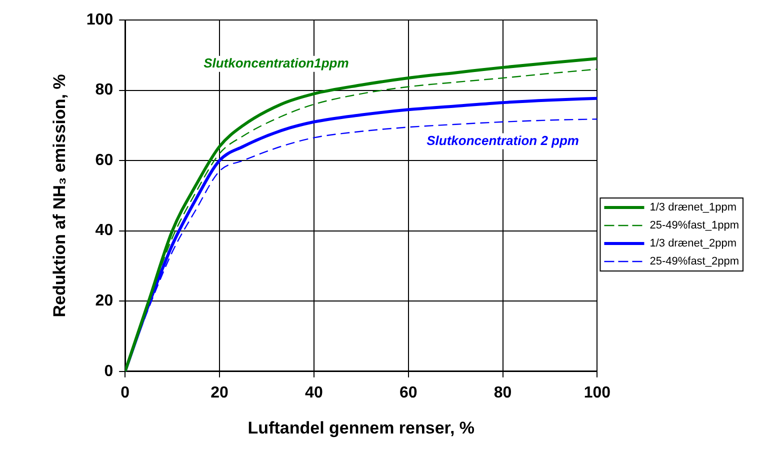 This screenshot has width=759, height=459. Describe the element at coordinates (408, 393) in the screenshot. I see `x-tick-label: 60` at that location.